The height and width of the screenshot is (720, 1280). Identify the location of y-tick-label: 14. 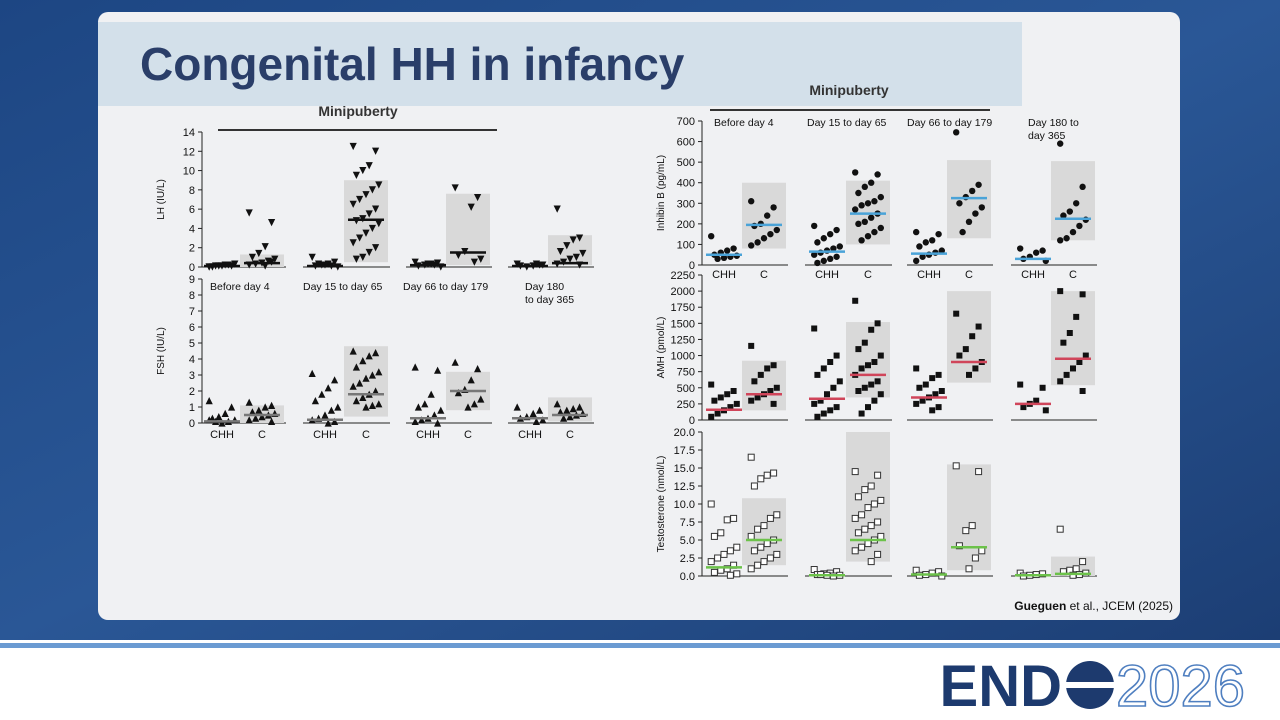
(189, 133).